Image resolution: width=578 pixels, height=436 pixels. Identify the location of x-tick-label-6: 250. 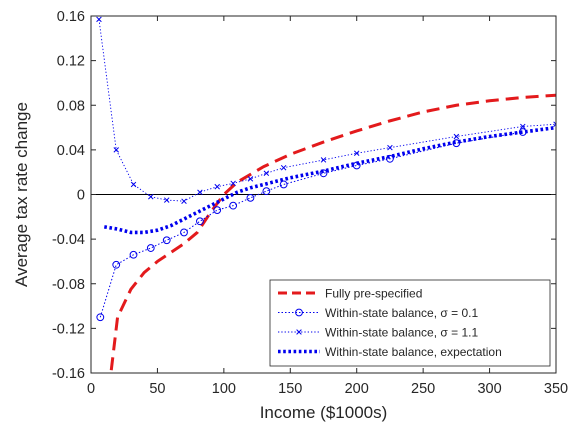
(423, 389).